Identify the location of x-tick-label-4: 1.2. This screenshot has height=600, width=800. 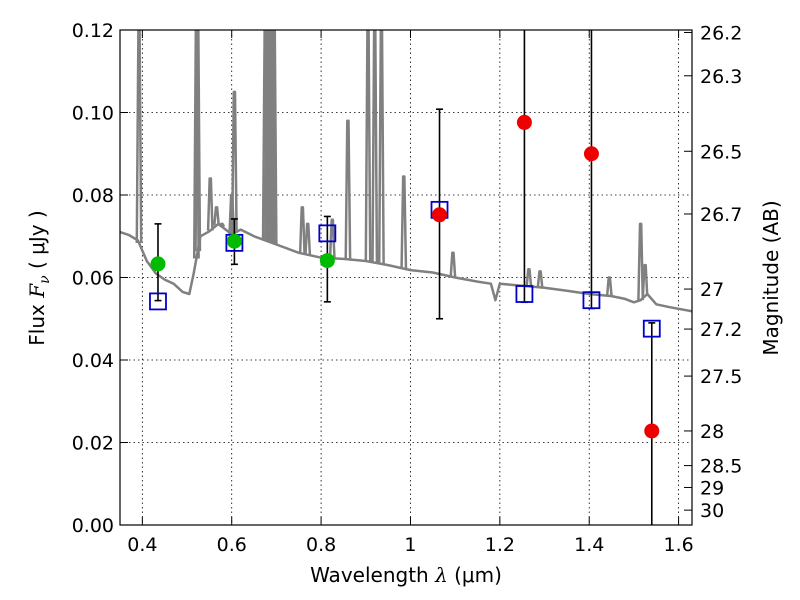
(500, 545).